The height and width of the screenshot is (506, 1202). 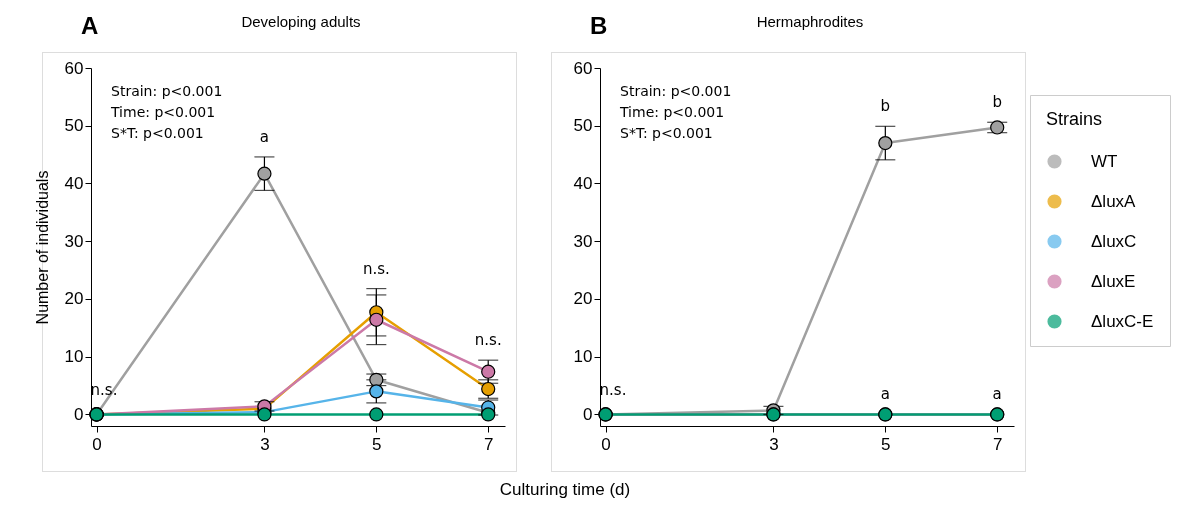 What do you see at coordinates (1114, 241) in the screenshot?
I see `legend-label: ΔluxC` at bounding box center [1114, 241].